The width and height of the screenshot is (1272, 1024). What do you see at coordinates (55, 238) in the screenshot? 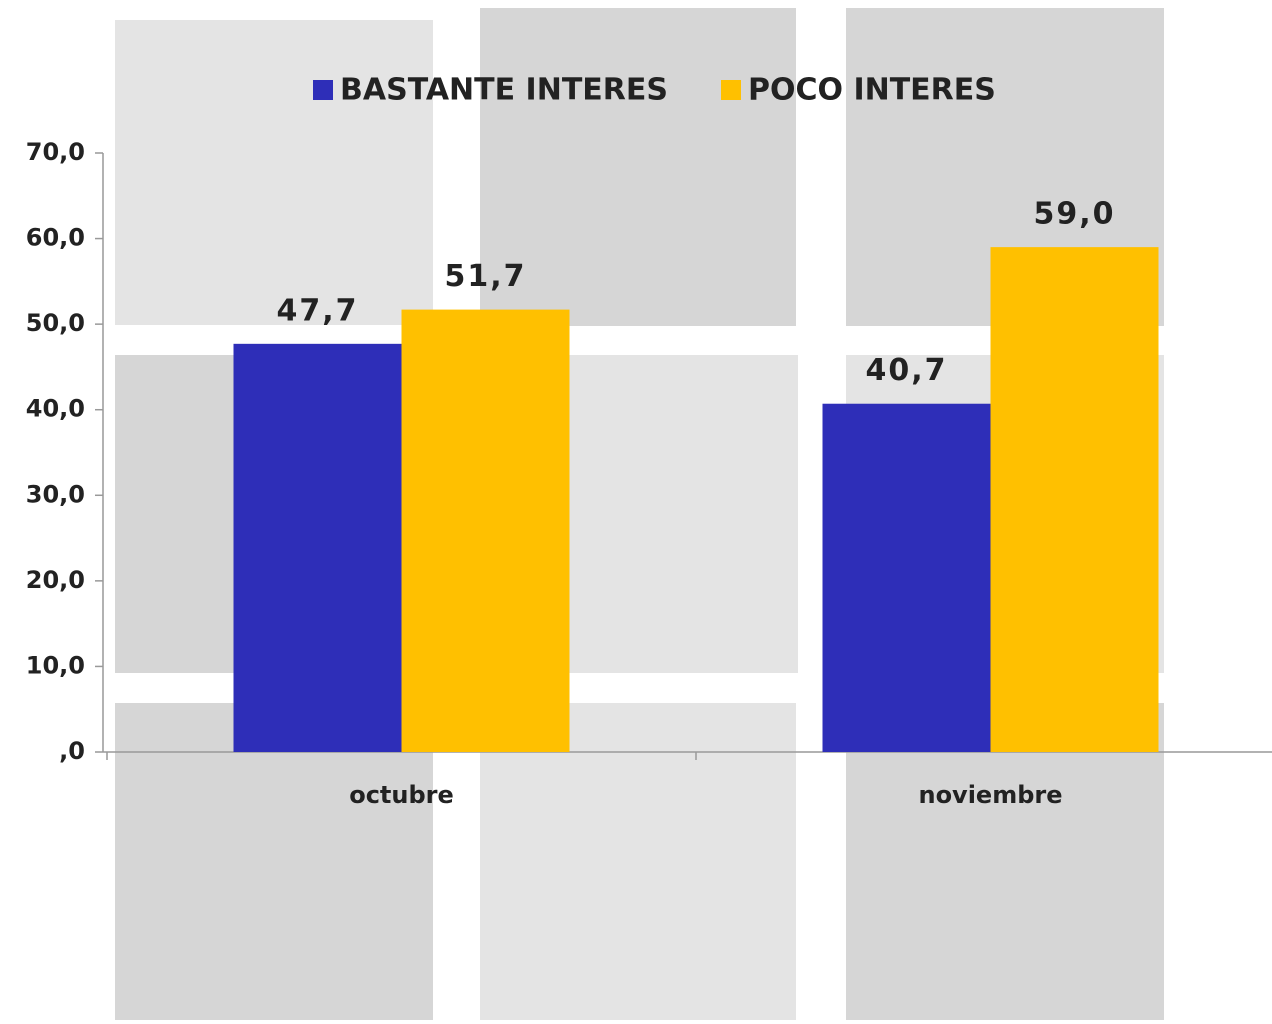
I see `y-tick-label: 60,0` at bounding box center [55, 238].